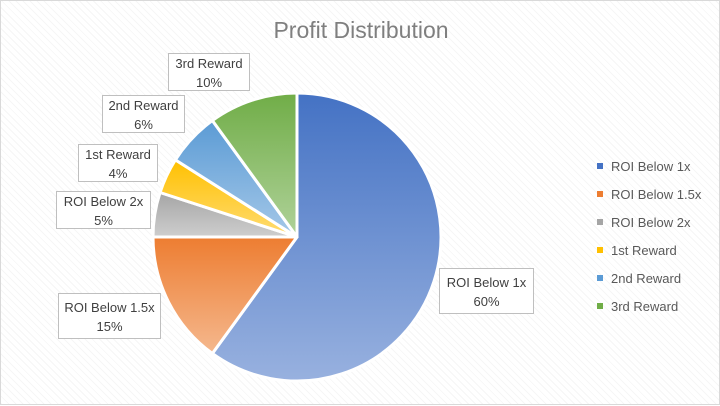 This screenshot has width=720, height=406. I want to click on data-label-category: 3rd Reward, so click(209, 63).